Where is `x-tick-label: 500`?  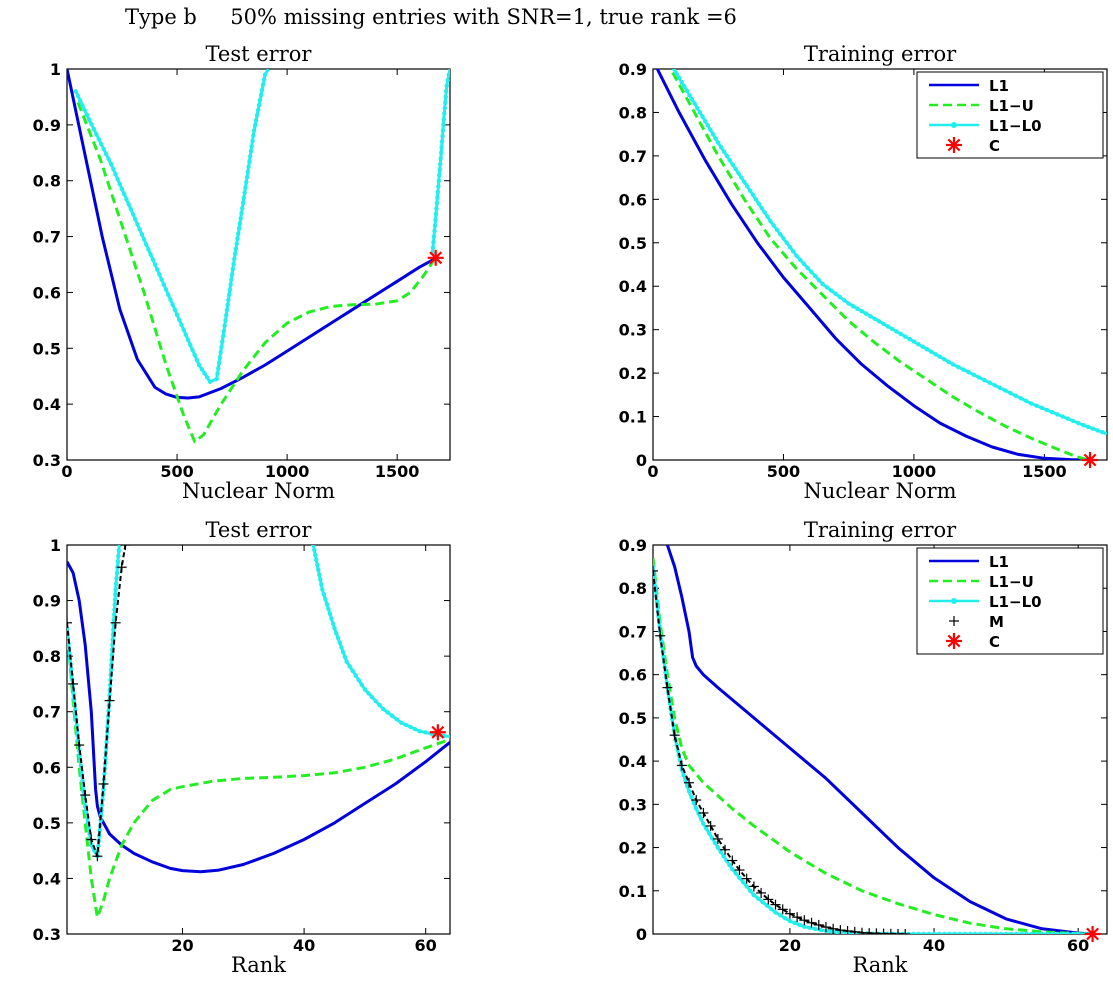
x-tick-label: 500 is located at coordinates (176, 471).